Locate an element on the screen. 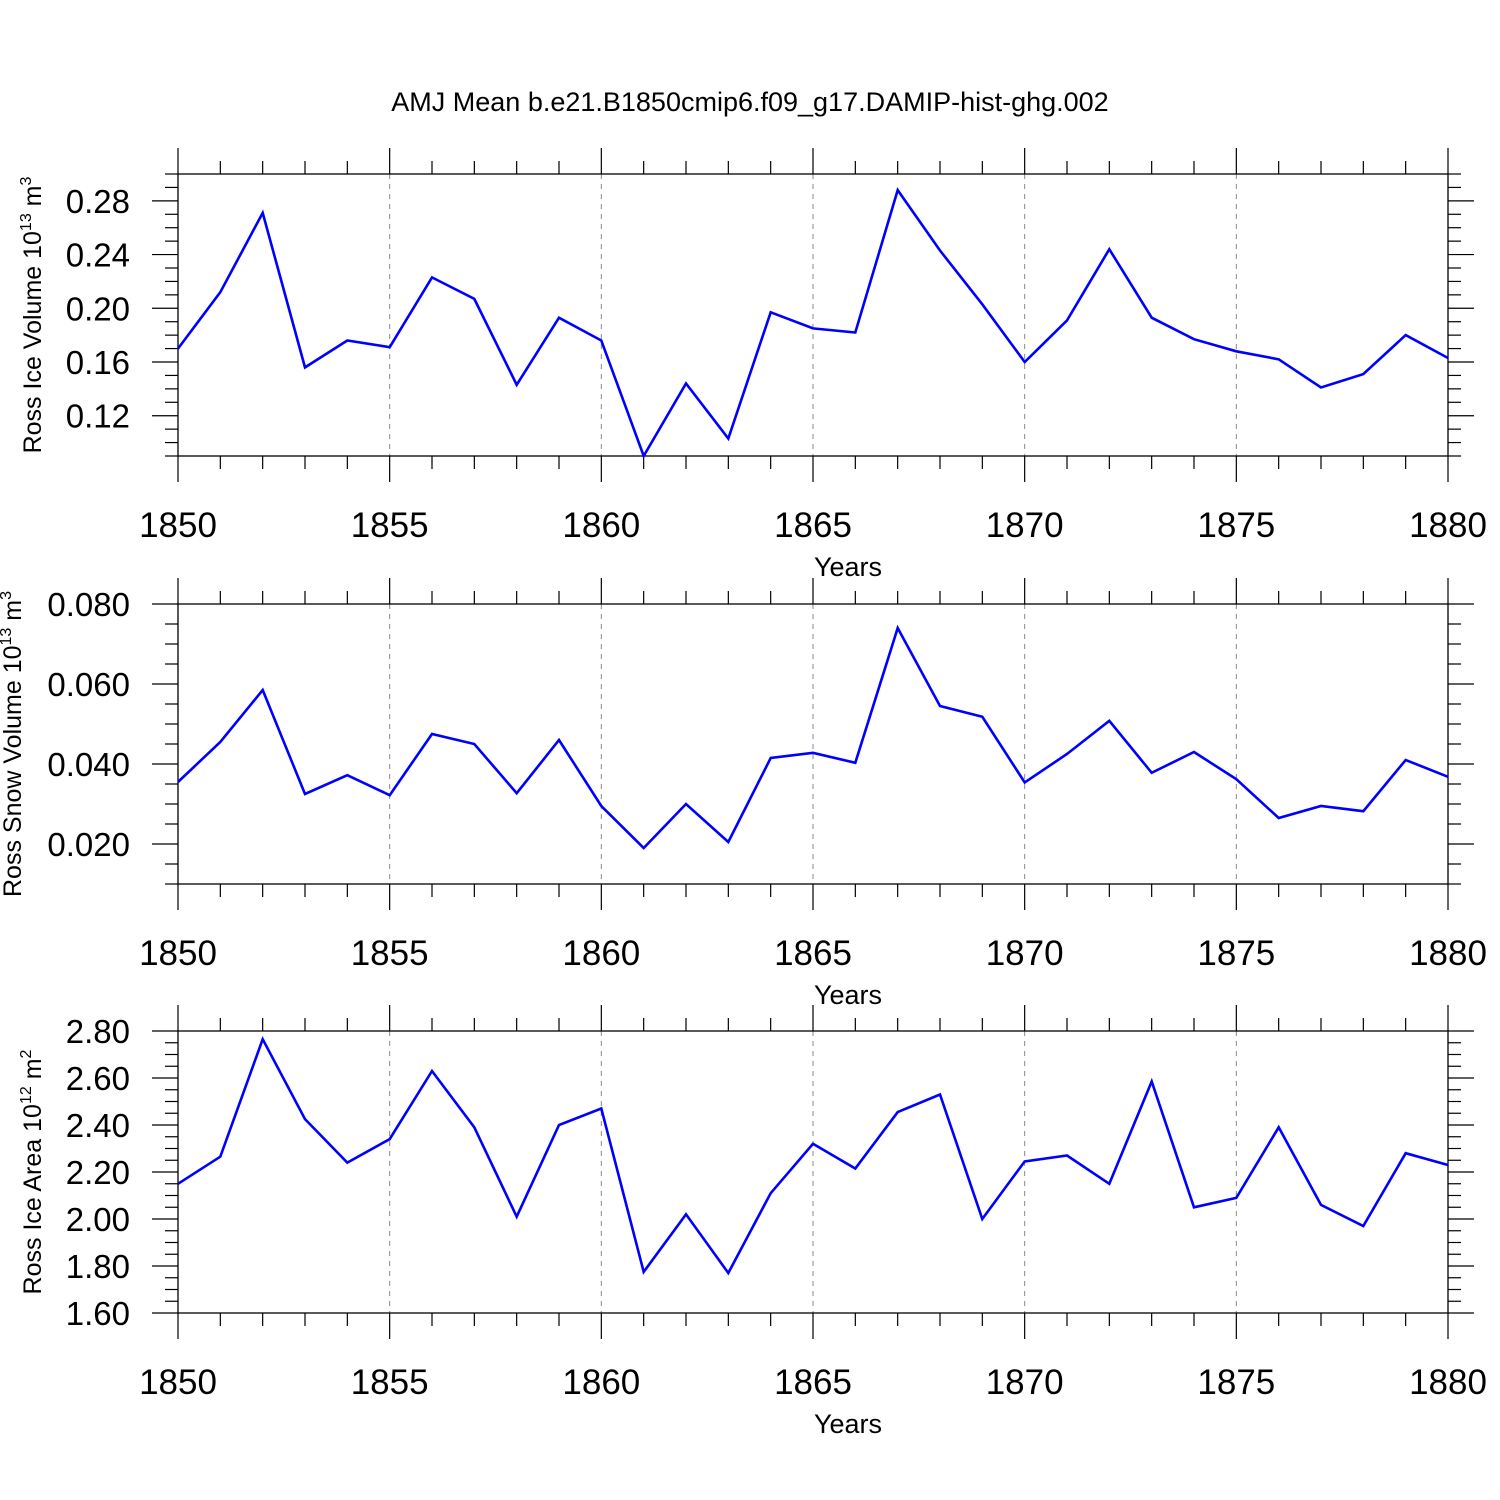  y-tick-label: 1.80 is located at coordinates (98, 1266).